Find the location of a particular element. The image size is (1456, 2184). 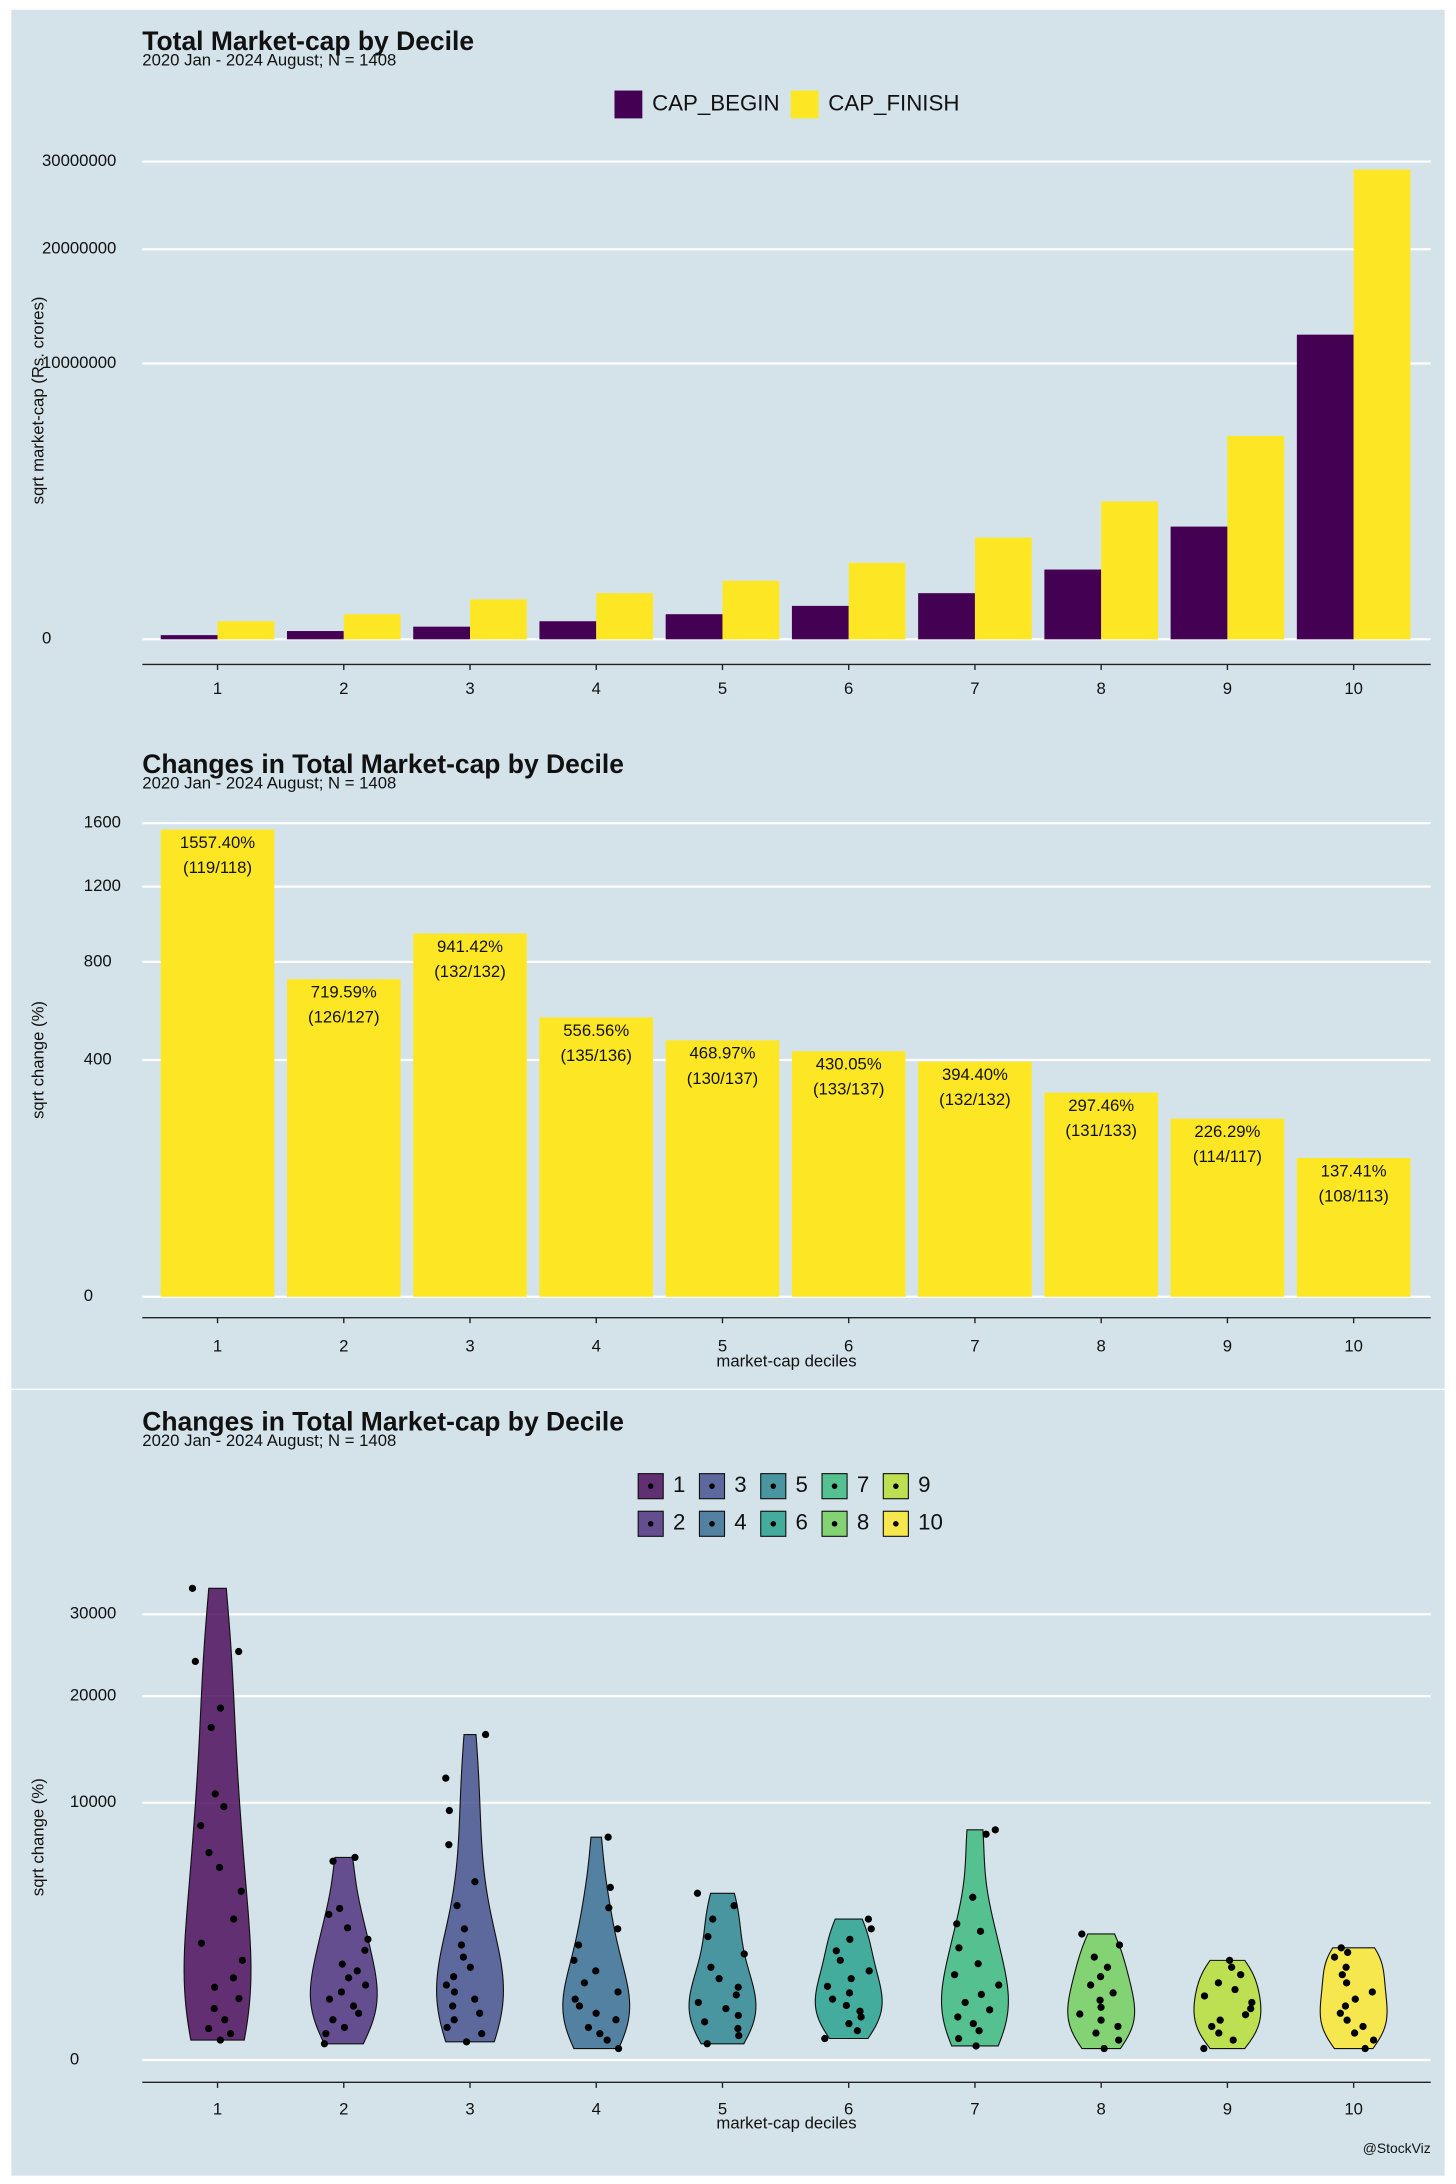

x-tick-label: 7 is located at coordinates (974, 688).